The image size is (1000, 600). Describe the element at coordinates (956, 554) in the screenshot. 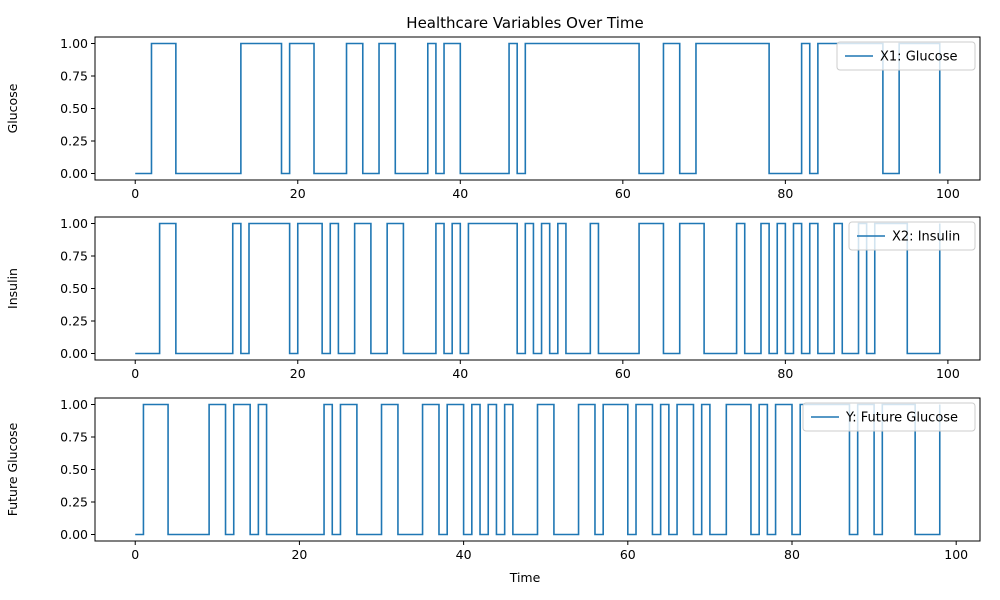

I see `future-glucose-x-tick-label: 100` at that location.